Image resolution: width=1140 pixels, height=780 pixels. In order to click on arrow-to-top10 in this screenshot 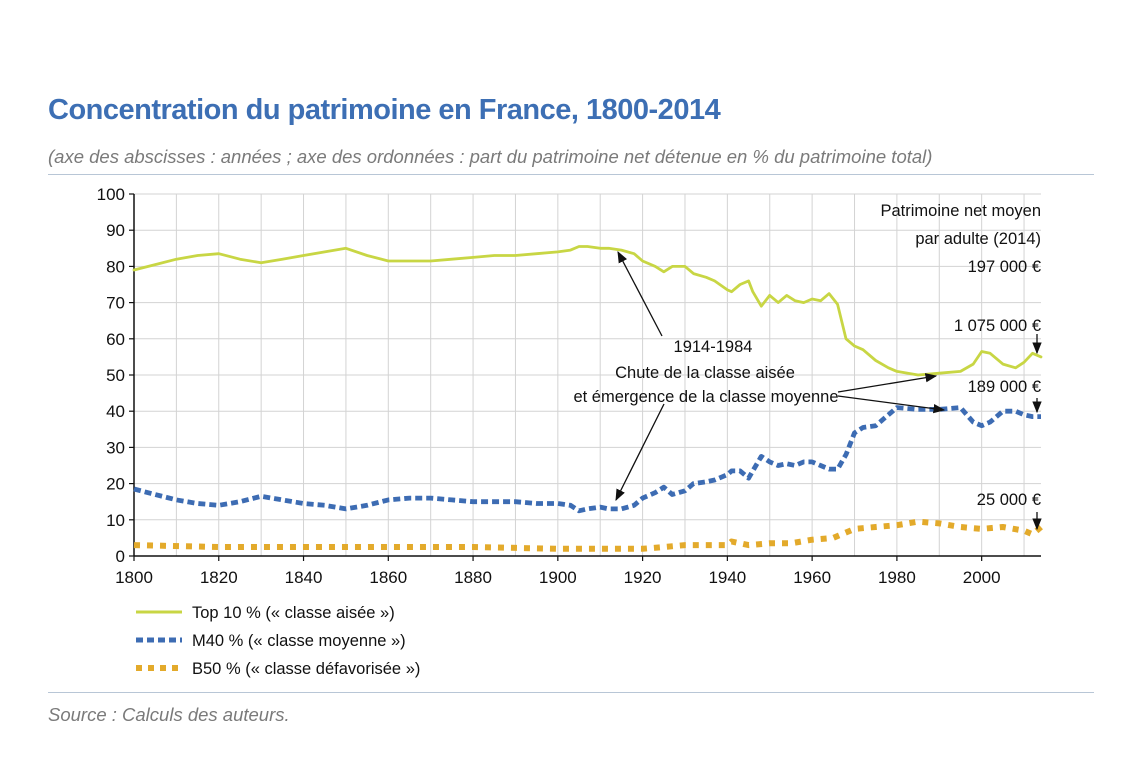, I will do `click(640, 293)`.